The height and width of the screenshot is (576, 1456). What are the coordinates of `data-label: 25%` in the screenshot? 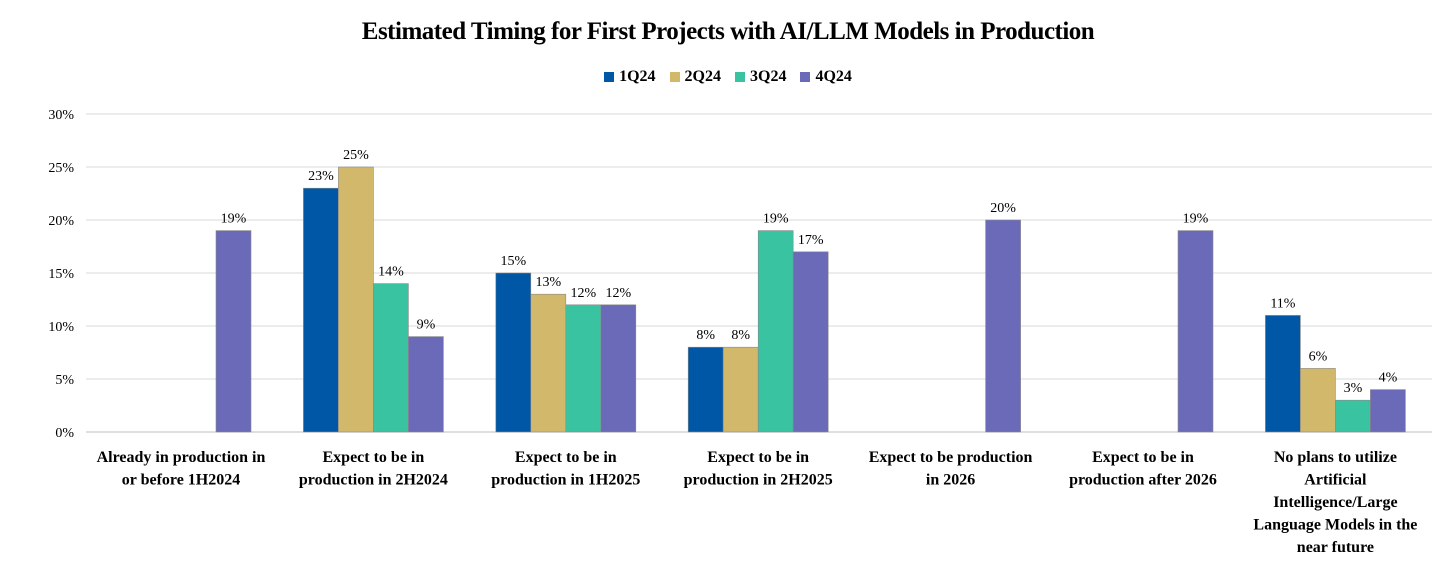 It's located at (356, 155).